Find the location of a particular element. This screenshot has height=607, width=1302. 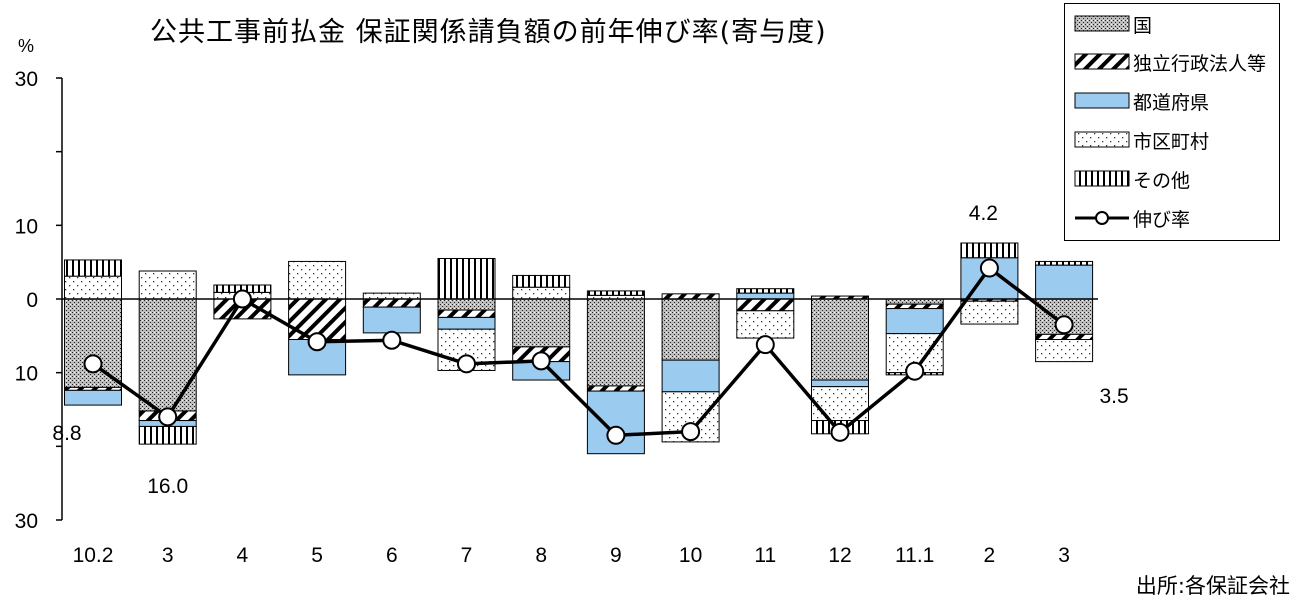

legend-label-growth: 伸び率 is located at coordinates (1162, 219).